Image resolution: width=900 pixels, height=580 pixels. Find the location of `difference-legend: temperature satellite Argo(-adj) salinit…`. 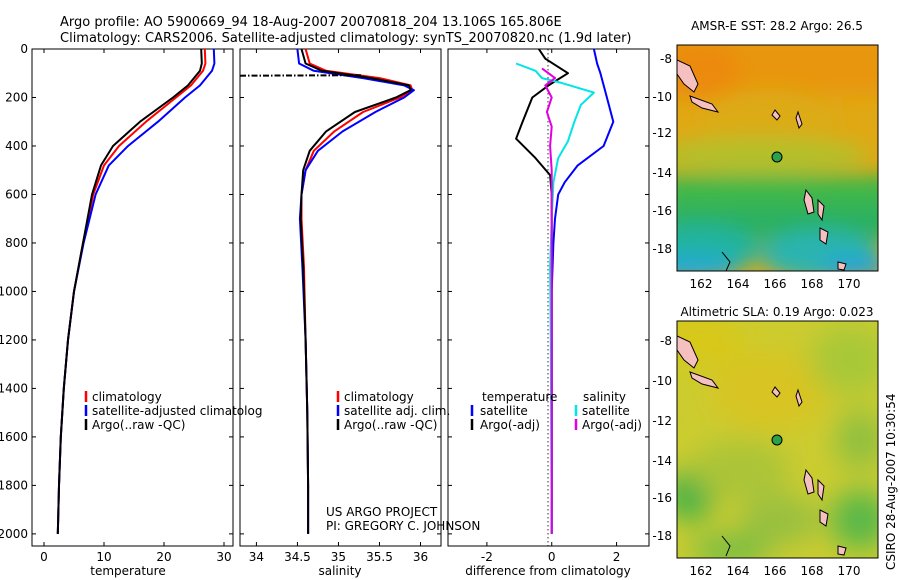

difference-legend: temperature satellite Argo(-adj) salinit… is located at coordinates (556, 411).